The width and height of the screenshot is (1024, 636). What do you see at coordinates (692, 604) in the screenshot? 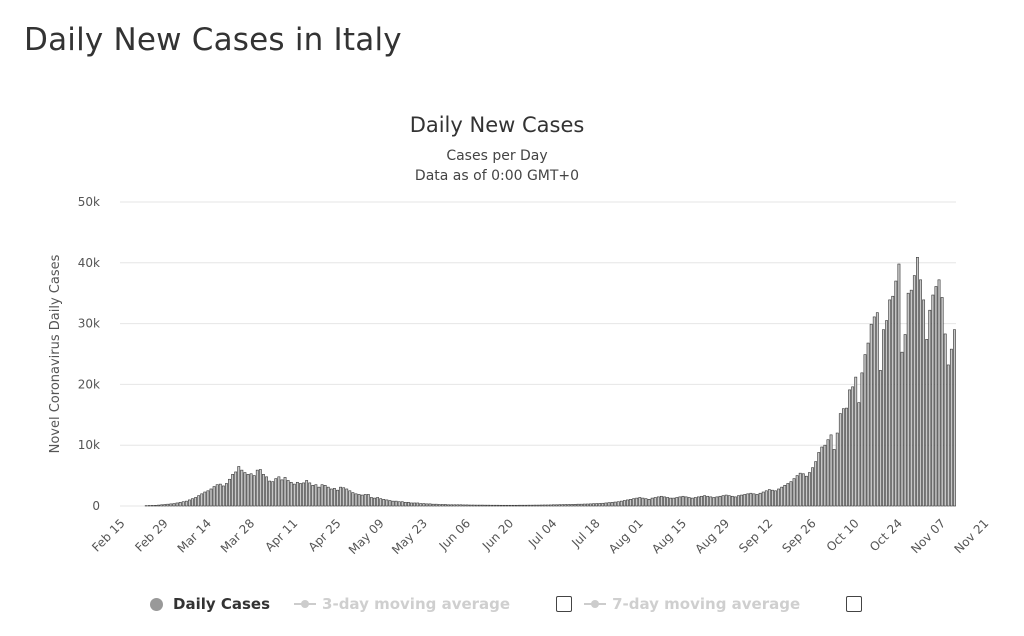
I see `legend-7-day-average: 7-day moving average` at bounding box center [692, 604].